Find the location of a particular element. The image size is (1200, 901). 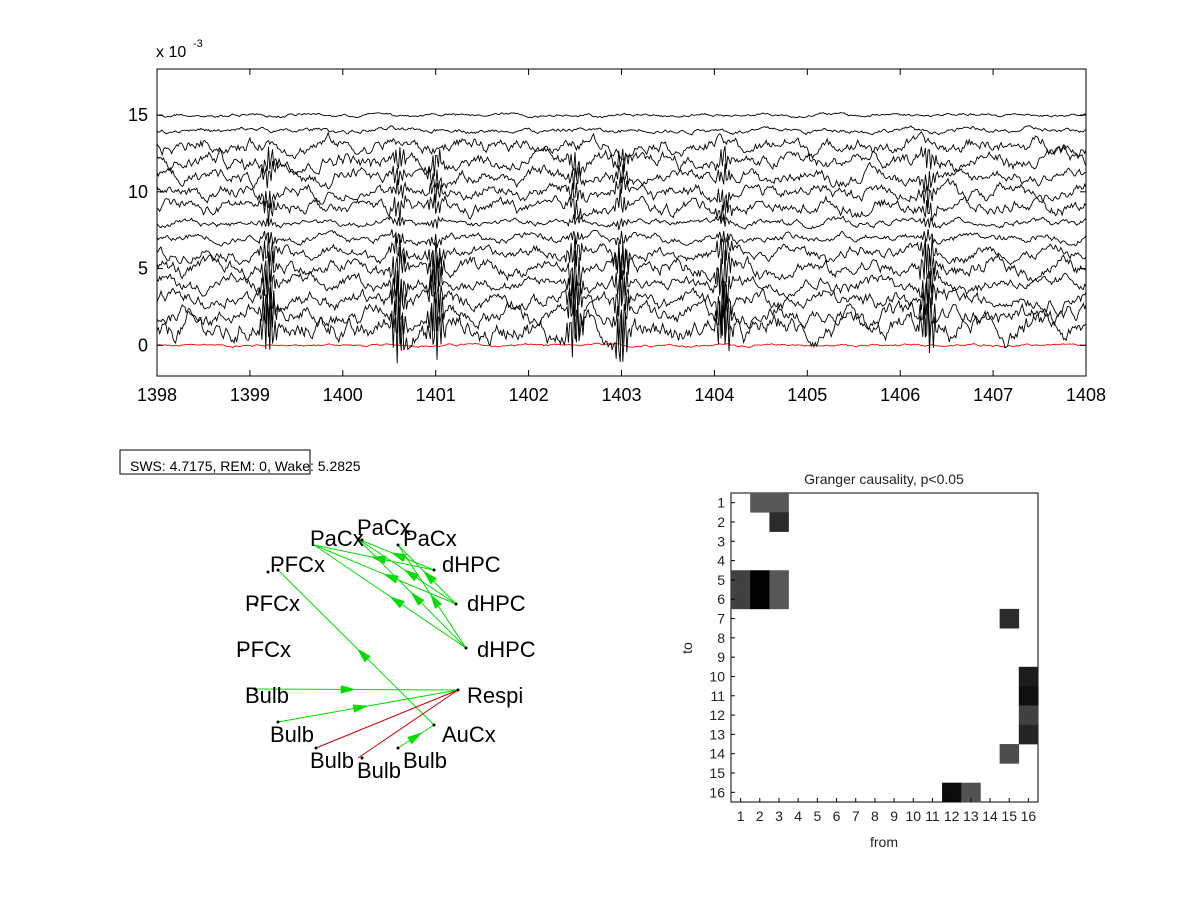

heatmap-frame is located at coordinates (884, 647).